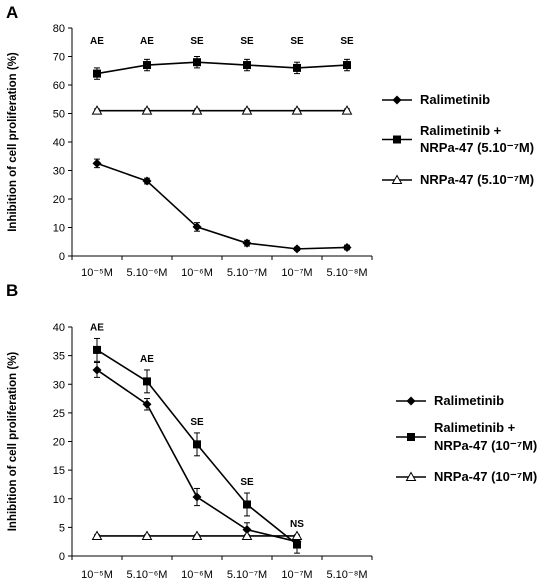 The height and width of the screenshot is (584, 550). I want to click on a-y-tick-label: 60, so click(59, 86).